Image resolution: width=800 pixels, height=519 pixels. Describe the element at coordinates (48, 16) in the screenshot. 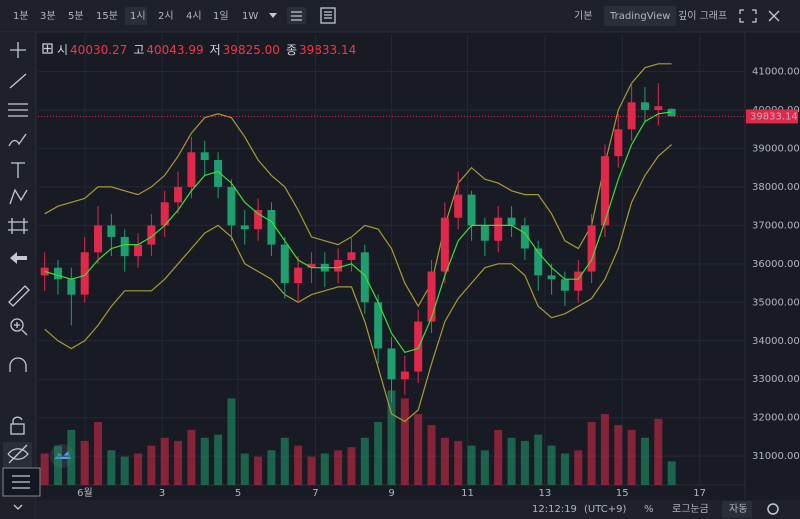

I see `interval-button: 3분` at that location.